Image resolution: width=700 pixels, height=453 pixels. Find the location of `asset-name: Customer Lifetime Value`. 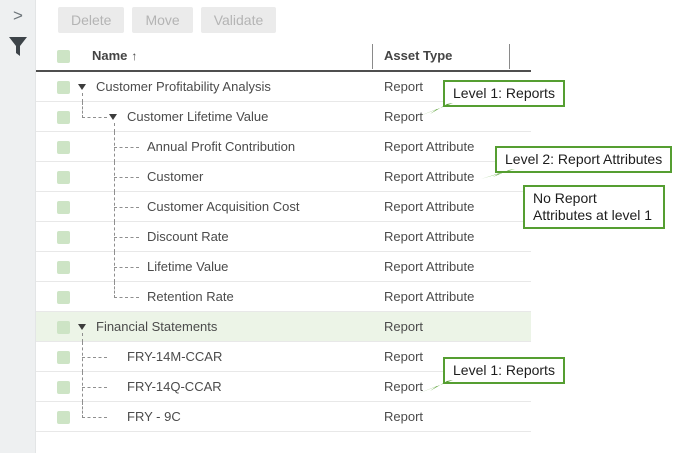

asset-name: Customer Lifetime Value is located at coordinates (198, 116).